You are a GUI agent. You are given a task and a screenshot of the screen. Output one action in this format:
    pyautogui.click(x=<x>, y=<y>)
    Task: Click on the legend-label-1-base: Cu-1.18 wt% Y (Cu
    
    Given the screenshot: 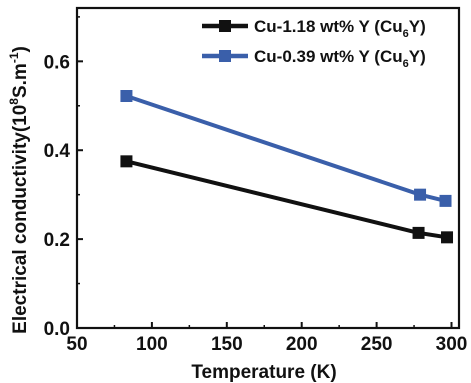 What is the action you would take?
    pyautogui.click(x=328, y=26)
    